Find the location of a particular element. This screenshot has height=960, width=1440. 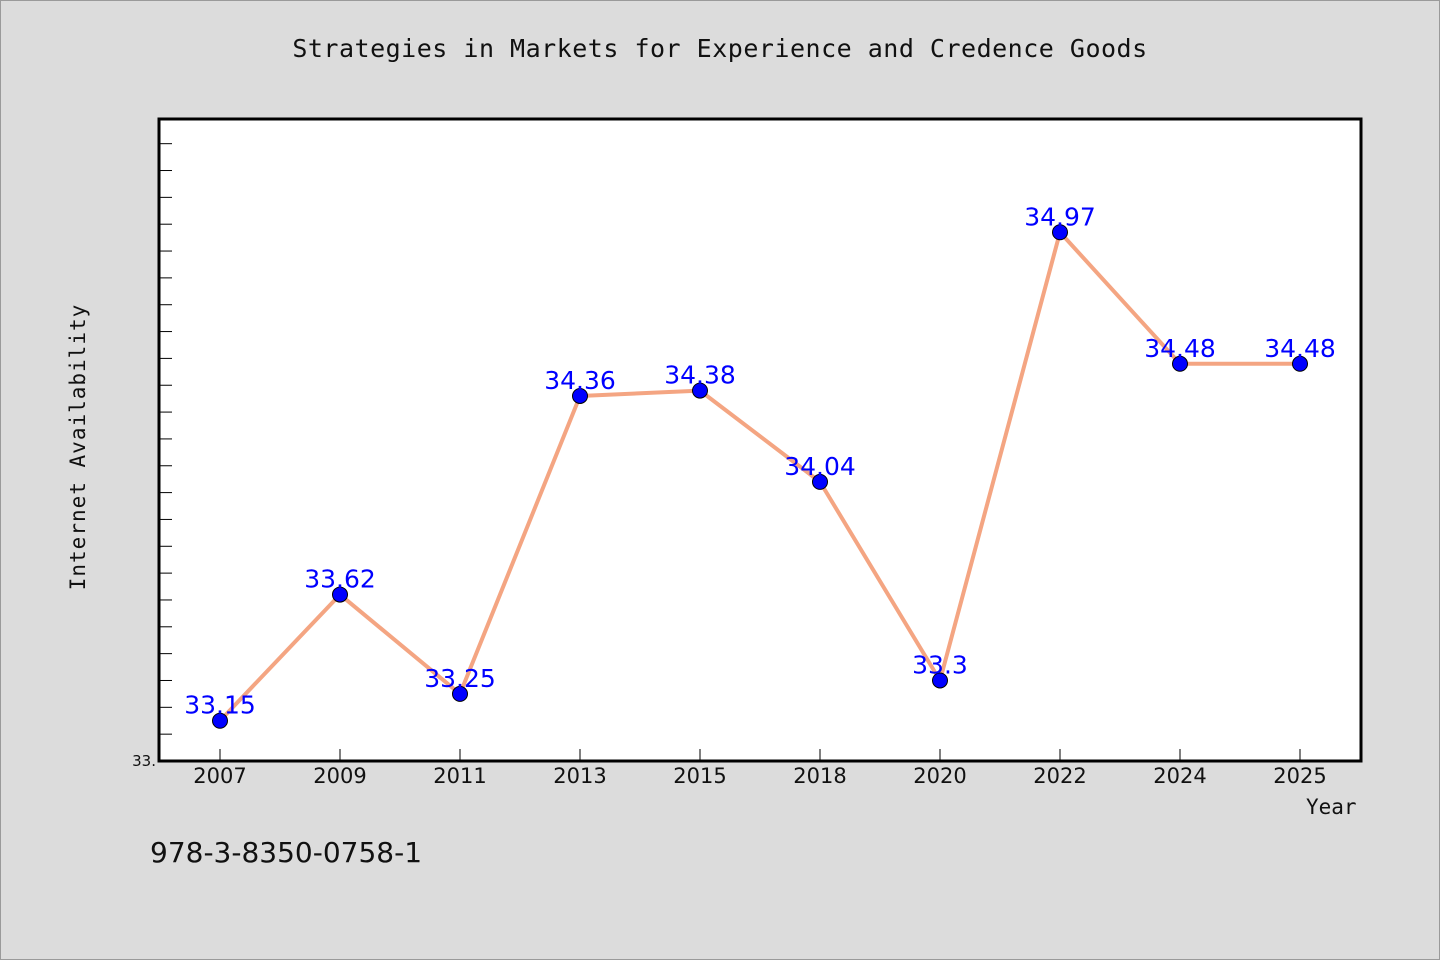

x-tick-label: 2007 is located at coordinates (219, 776).